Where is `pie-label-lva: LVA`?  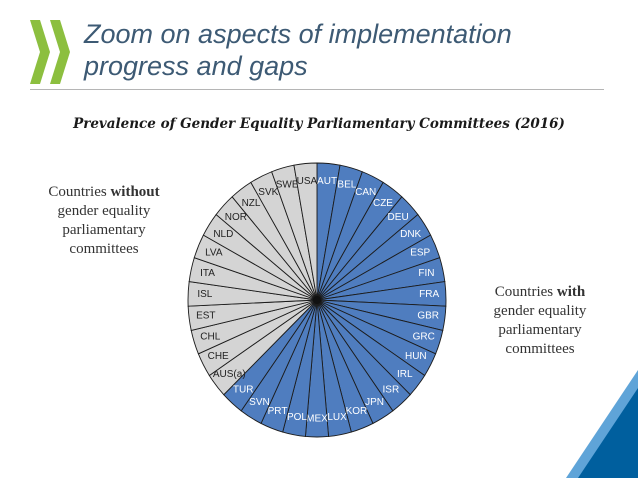
pie-label-lva: LVA is located at coordinates (214, 253).